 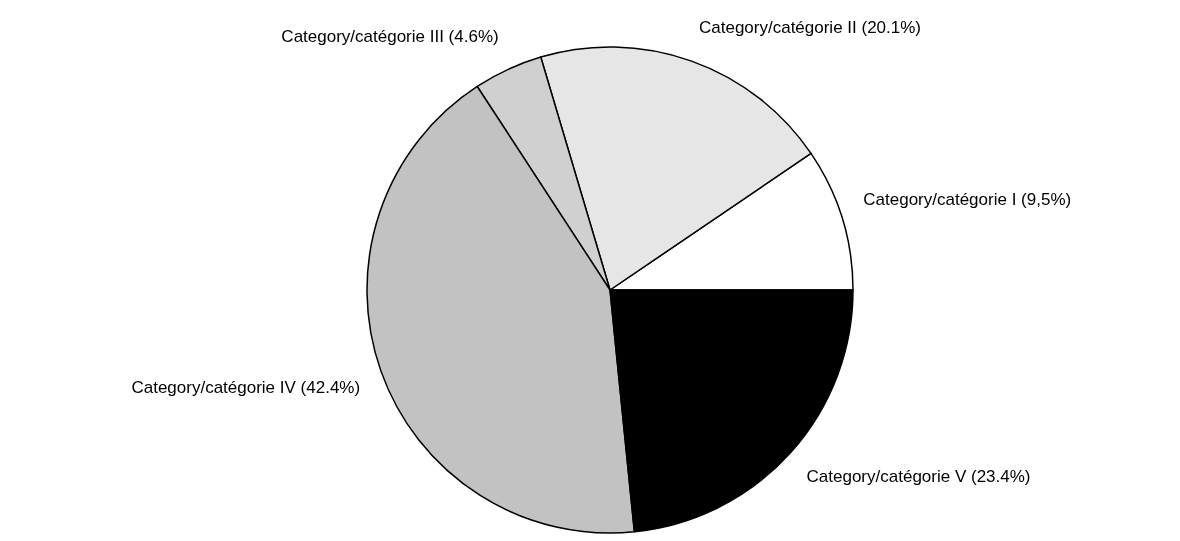 I want to click on slice-label: Category/catégorie V (23.4%), so click(x=918, y=477).